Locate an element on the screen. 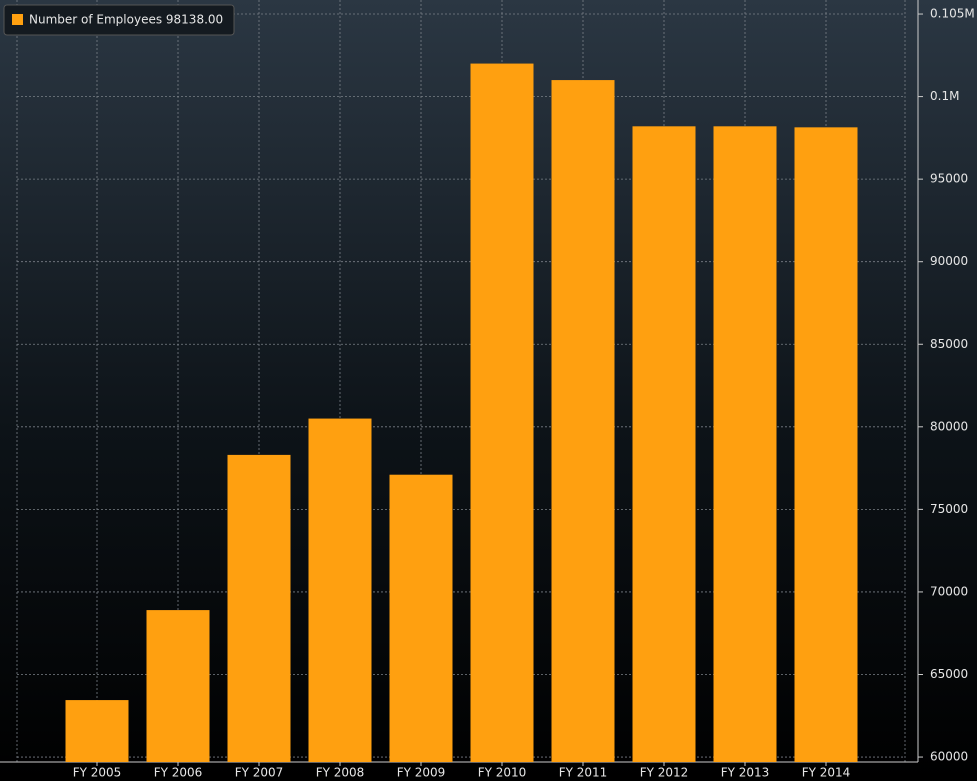  y-tick-label: 70000 is located at coordinates (949, 591).